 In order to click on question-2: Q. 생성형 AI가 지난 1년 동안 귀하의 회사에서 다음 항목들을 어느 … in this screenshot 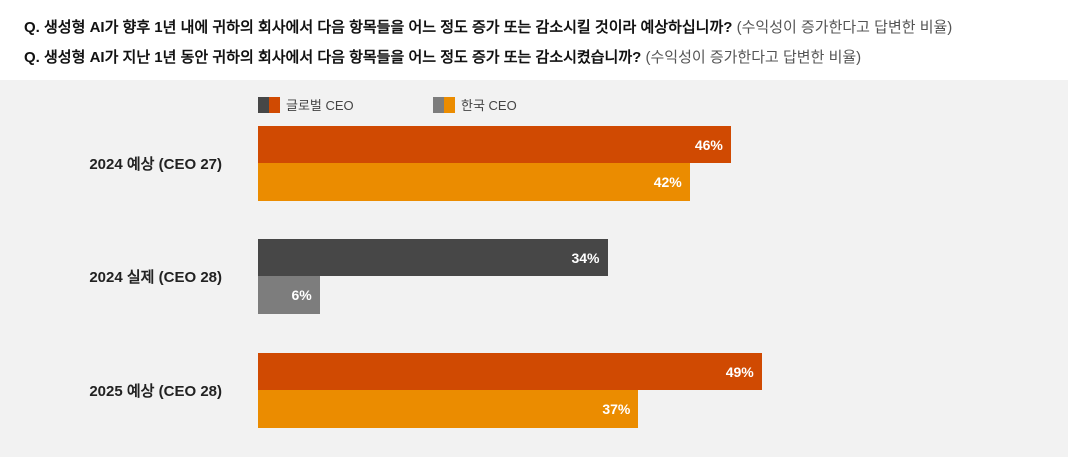, I will do `click(443, 57)`.